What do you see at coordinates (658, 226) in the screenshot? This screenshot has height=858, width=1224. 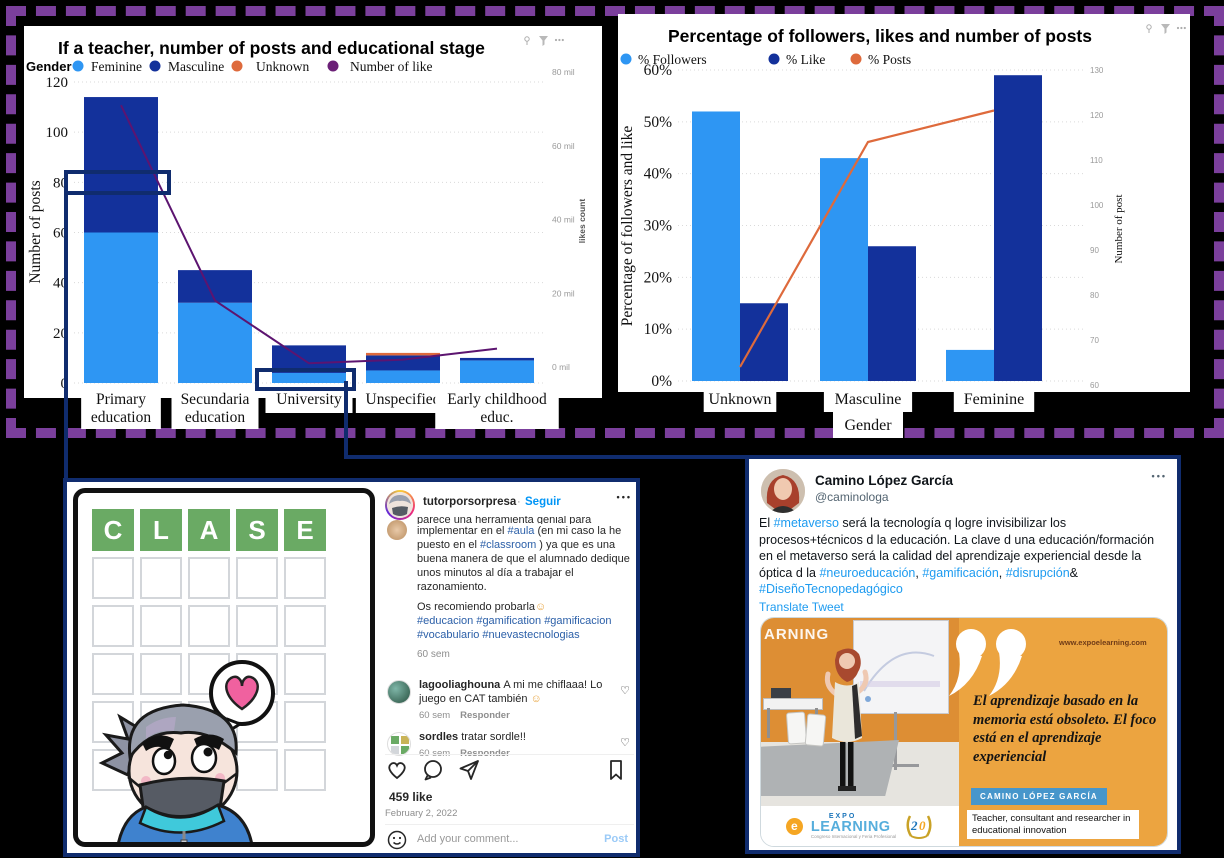 I see `svg-text: 30%` at bounding box center [658, 226].